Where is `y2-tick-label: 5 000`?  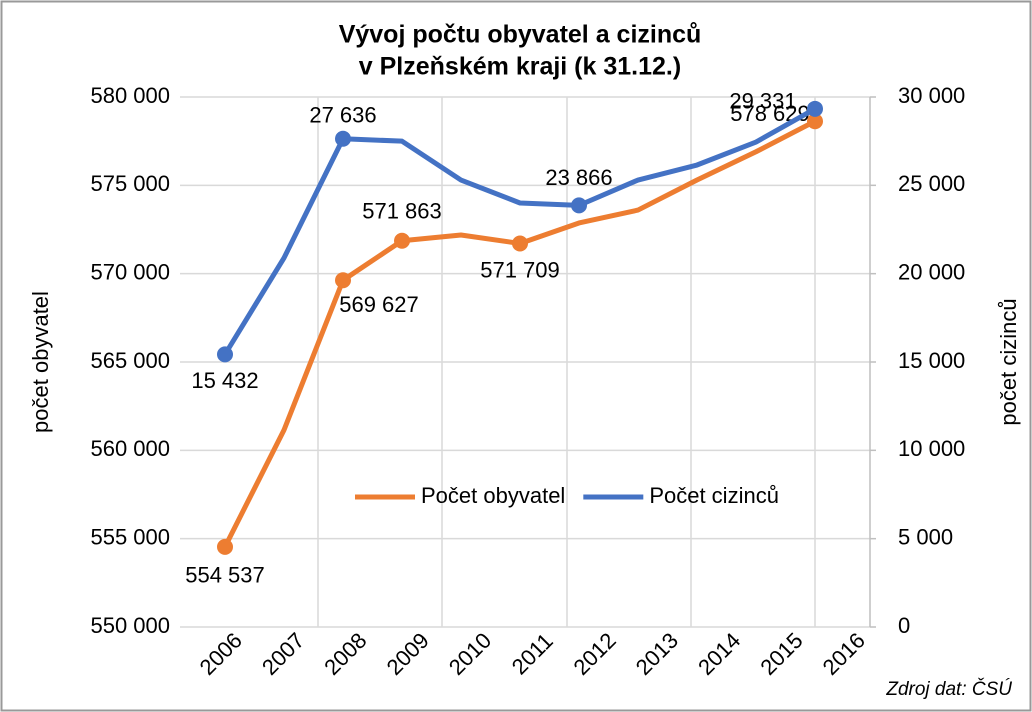 y2-tick-label: 5 000 is located at coordinates (925, 536).